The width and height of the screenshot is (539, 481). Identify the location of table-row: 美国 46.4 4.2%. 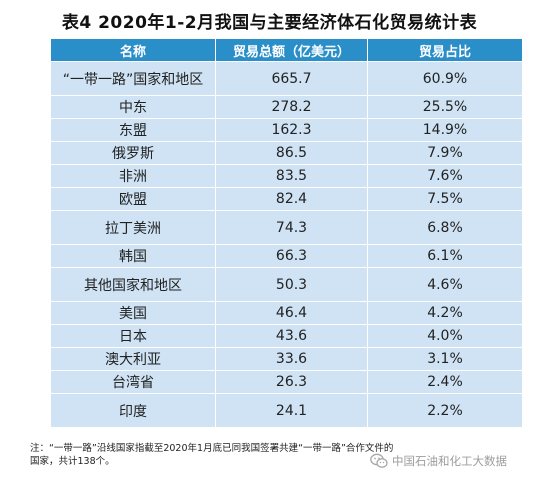
(286, 313).